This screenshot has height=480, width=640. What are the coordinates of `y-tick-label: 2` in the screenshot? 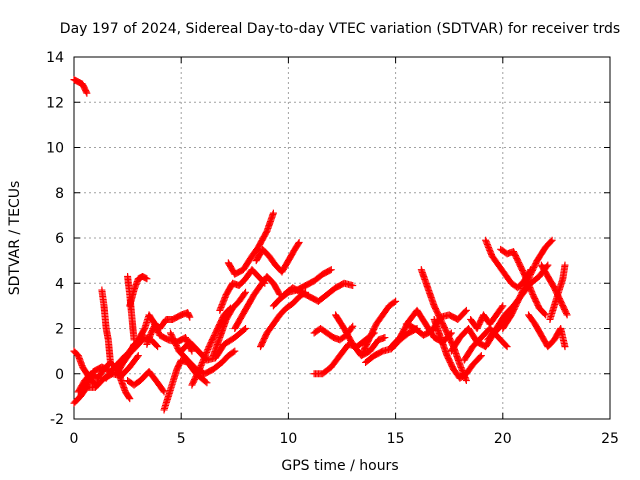 It's located at (59, 330).